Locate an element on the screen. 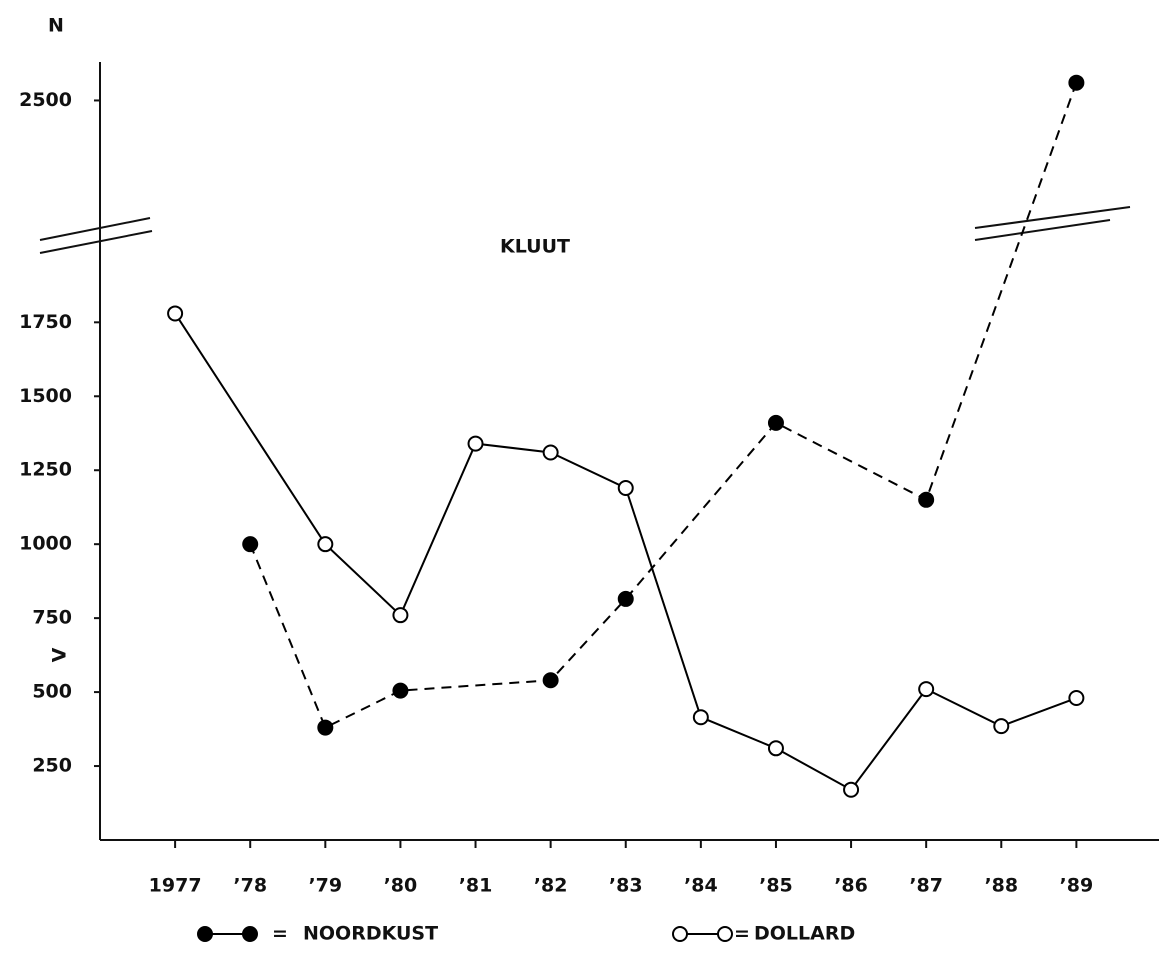 The width and height of the screenshot is (1159, 954). y-tick-label: 2500 is located at coordinates (45, 100).